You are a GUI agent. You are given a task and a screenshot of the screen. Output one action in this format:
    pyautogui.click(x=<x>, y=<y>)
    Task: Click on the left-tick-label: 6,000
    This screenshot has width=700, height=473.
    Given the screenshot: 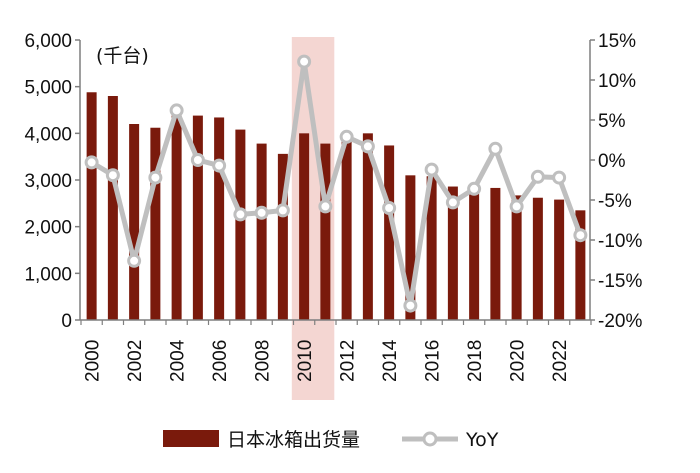 What is the action you would take?
    pyautogui.click(x=48, y=41)
    